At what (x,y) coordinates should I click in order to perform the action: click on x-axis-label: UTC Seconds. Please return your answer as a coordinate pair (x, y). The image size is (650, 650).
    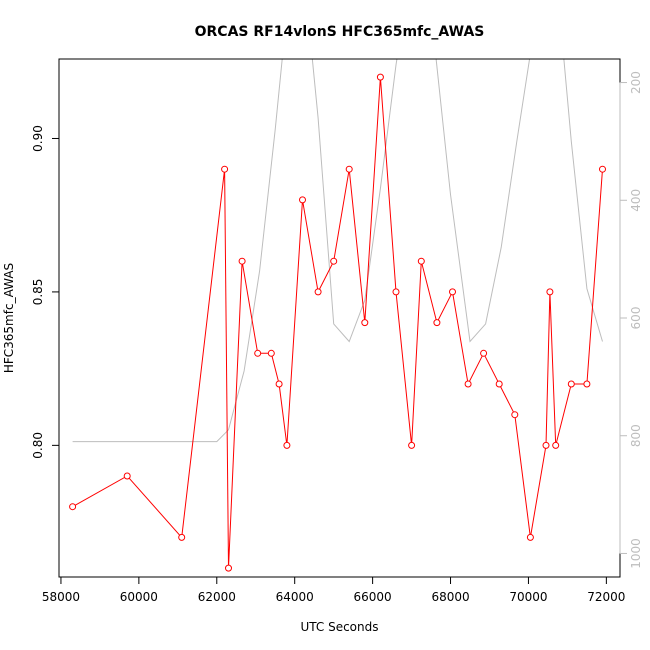
    Looking at the image, I should click on (339, 627).